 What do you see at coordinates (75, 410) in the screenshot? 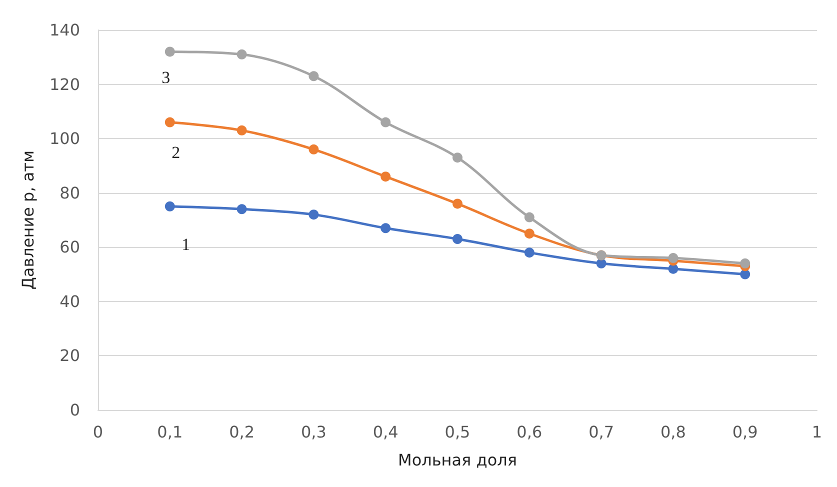
I see `y-tick-label: 0` at bounding box center [75, 410].